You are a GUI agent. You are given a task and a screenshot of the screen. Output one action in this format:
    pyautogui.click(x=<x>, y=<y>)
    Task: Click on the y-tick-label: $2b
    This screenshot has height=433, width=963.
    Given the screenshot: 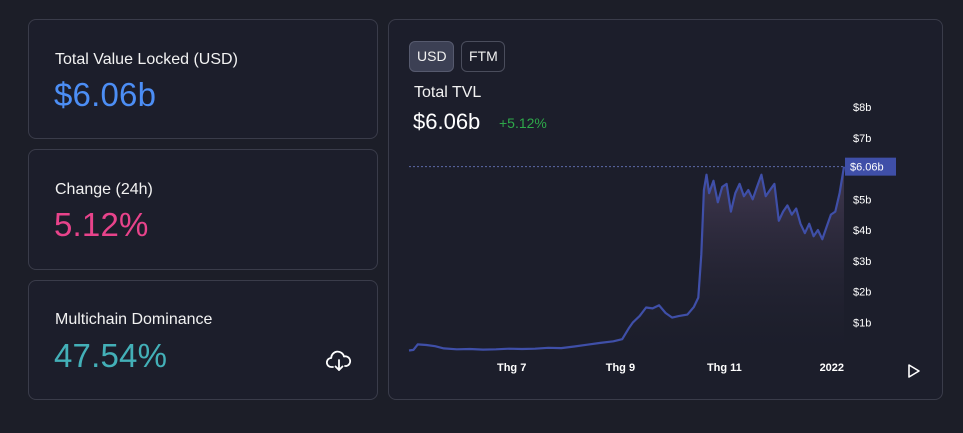 What is the action you would take?
    pyautogui.click(x=862, y=293)
    